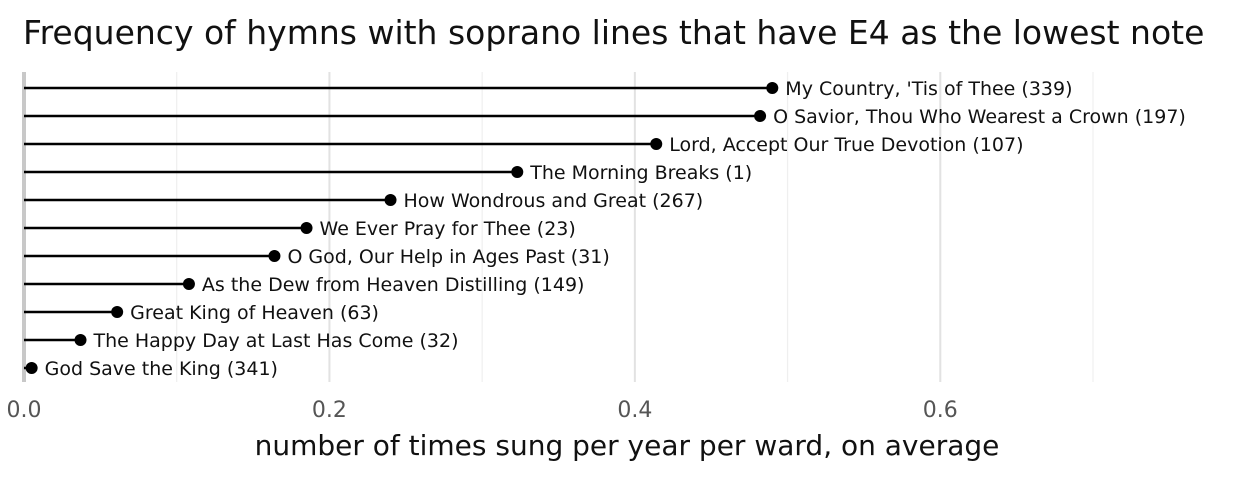 This screenshot has height=480, width=1248. Describe the element at coordinates (605, 117) in the screenshot. I see `lollipop-item: O Savior, Thou Who Wearest a Crown (197)` at that location.